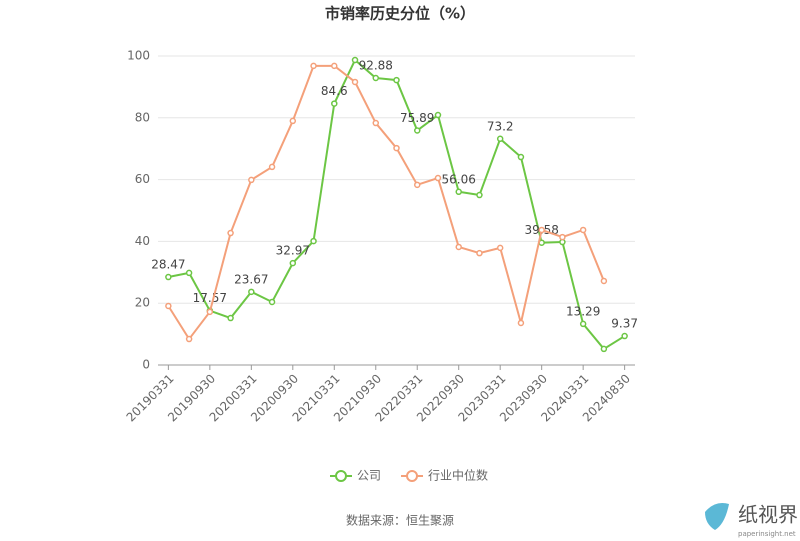 This screenshot has width=800, height=541. Describe the element at coordinates (768, 515) in the screenshot. I see `watermark-name: 纸视界` at that location.